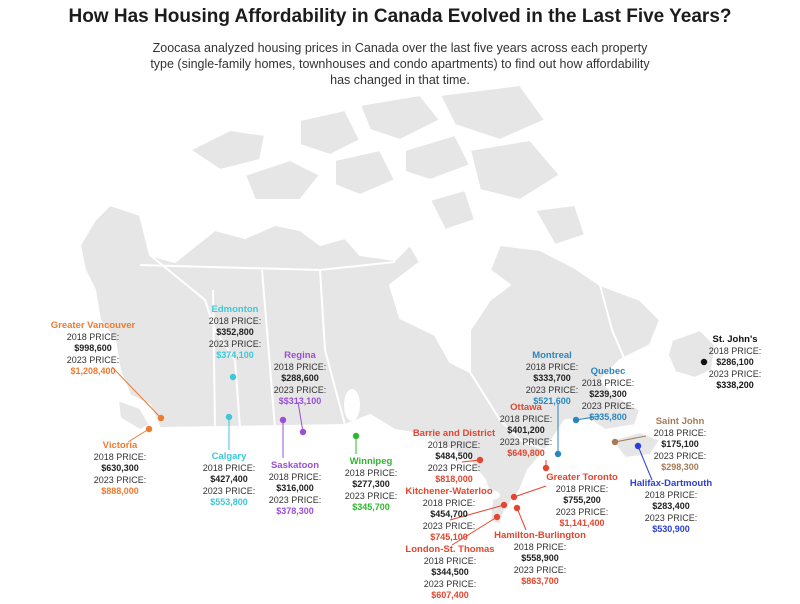 The image size is (800, 604). What do you see at coordinates (229, 456) in the screenshot?
I see `city-name: Calgary` at bounding box center [229, 456].